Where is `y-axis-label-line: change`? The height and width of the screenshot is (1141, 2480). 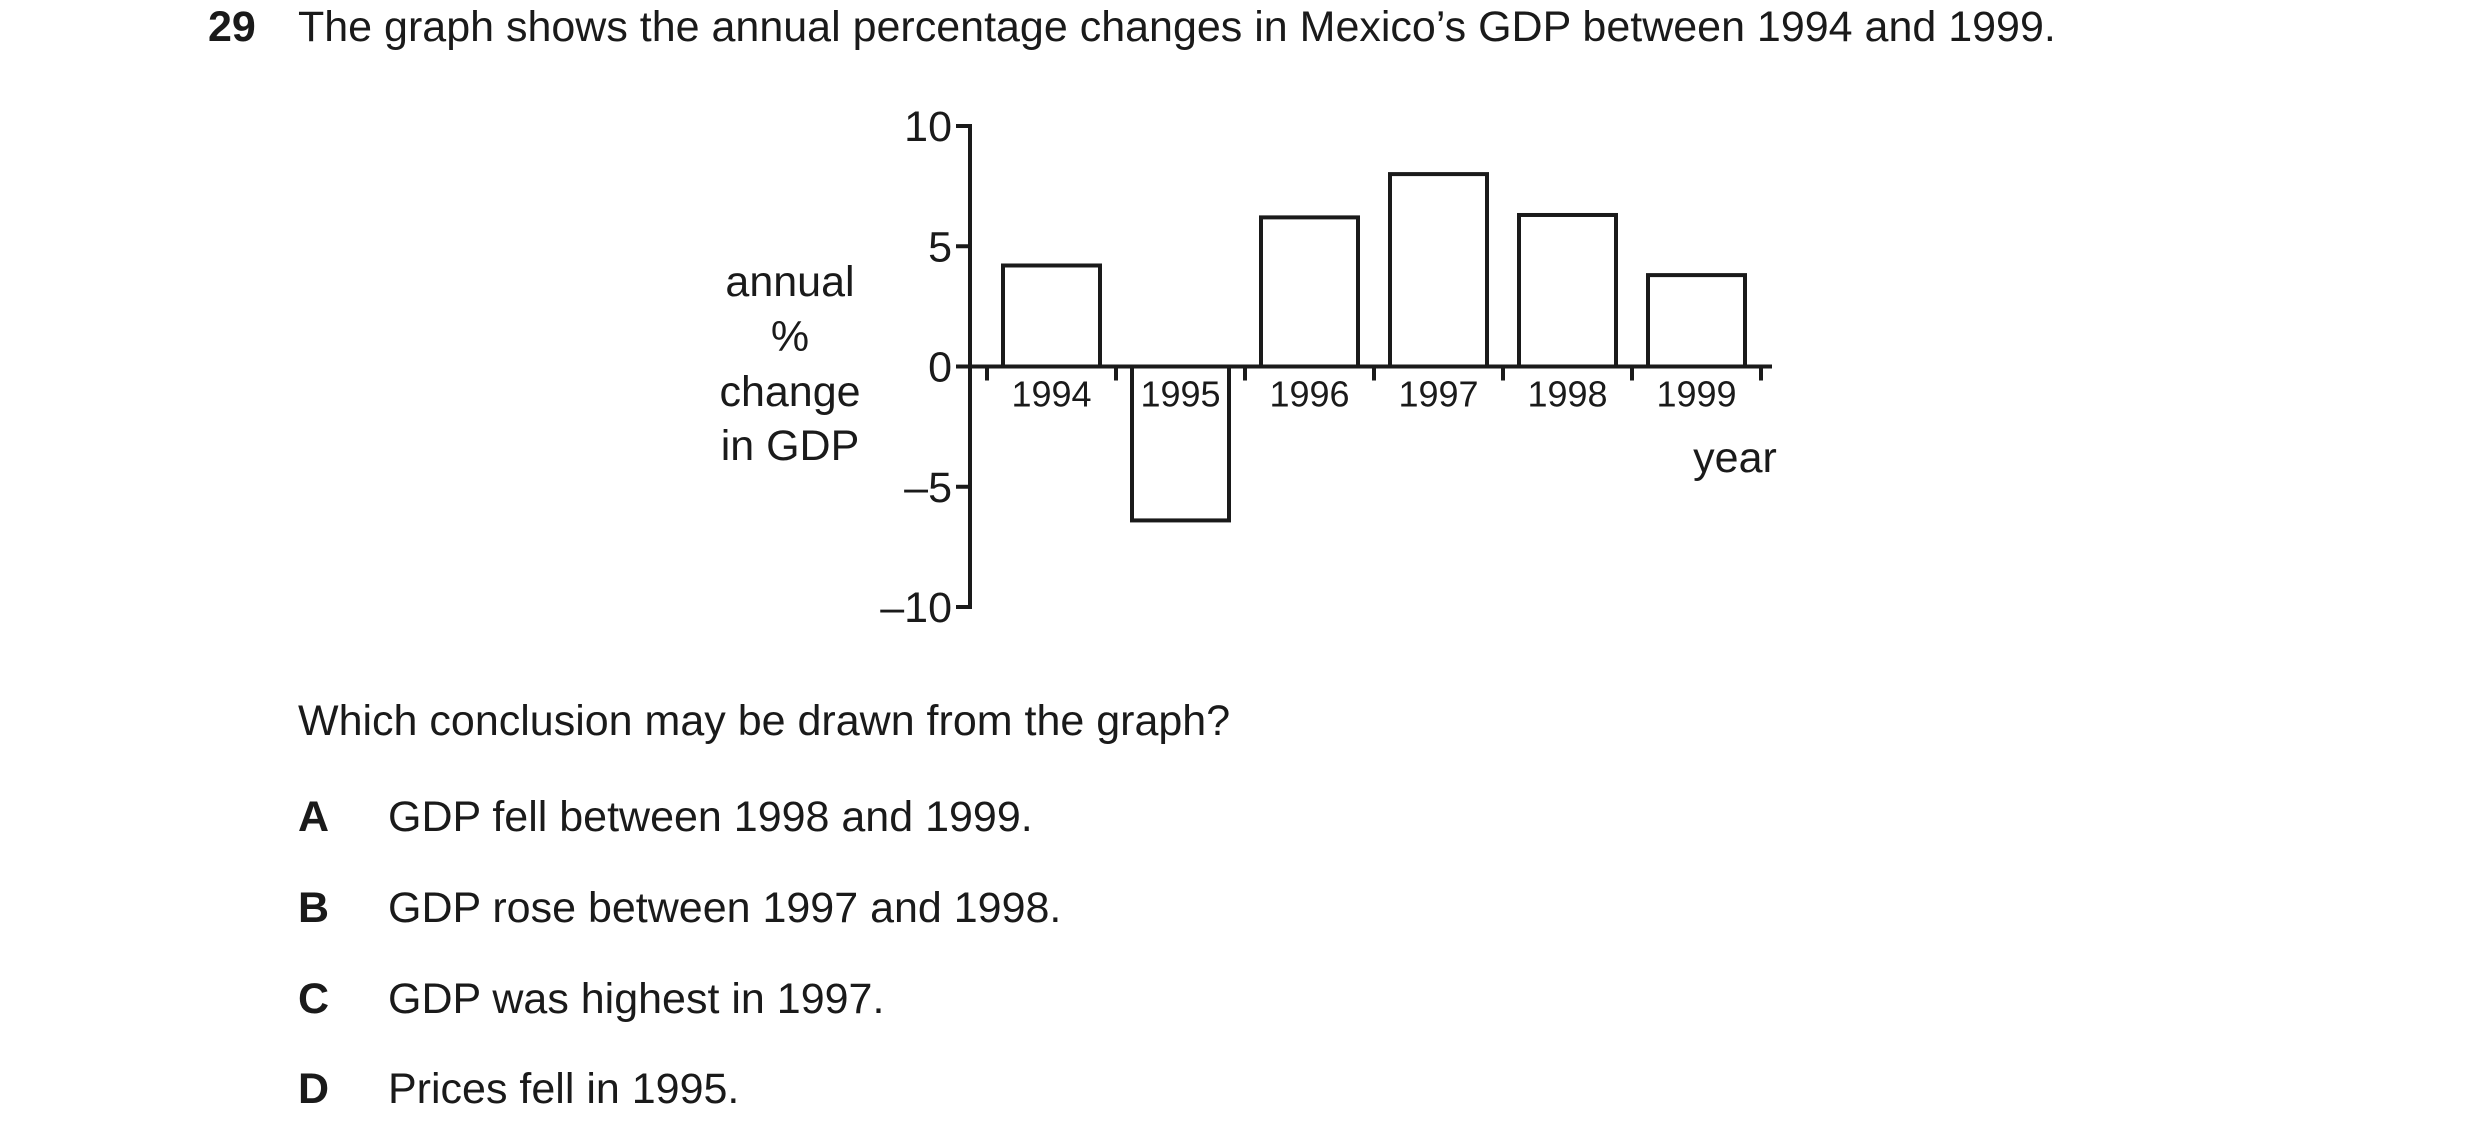
y-axis-label-line: change is located at coordinates (789, 392).